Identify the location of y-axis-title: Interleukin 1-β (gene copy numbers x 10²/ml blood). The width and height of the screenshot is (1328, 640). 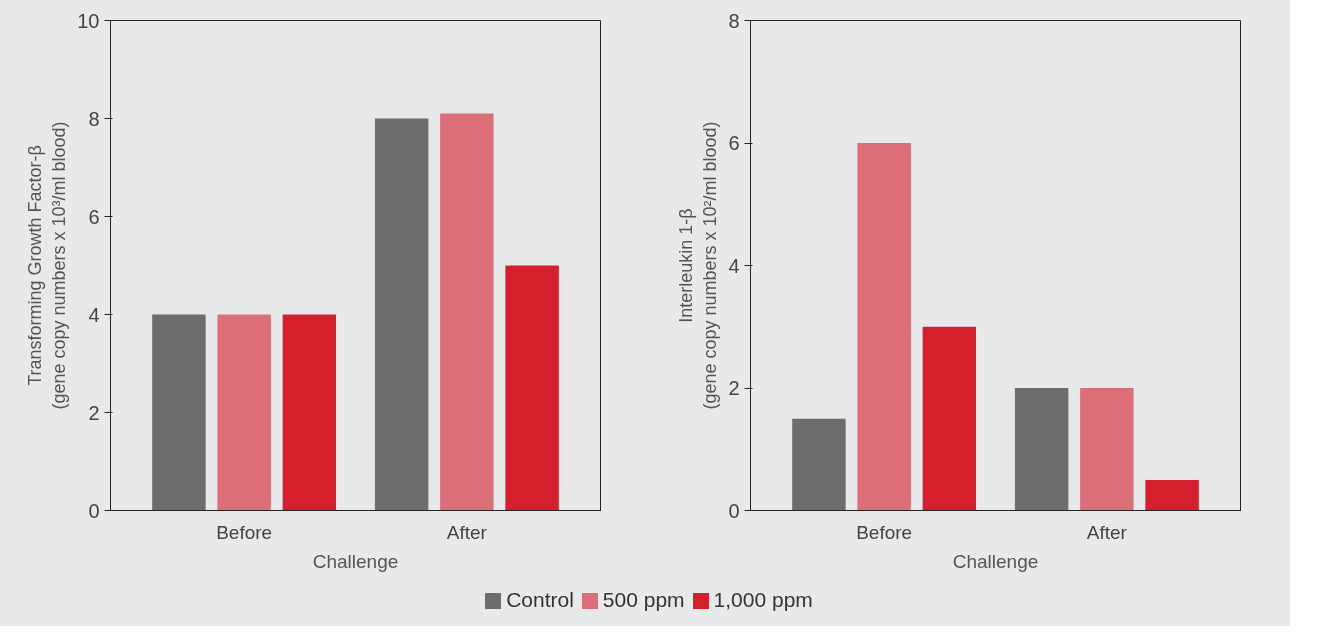
(698, 265).